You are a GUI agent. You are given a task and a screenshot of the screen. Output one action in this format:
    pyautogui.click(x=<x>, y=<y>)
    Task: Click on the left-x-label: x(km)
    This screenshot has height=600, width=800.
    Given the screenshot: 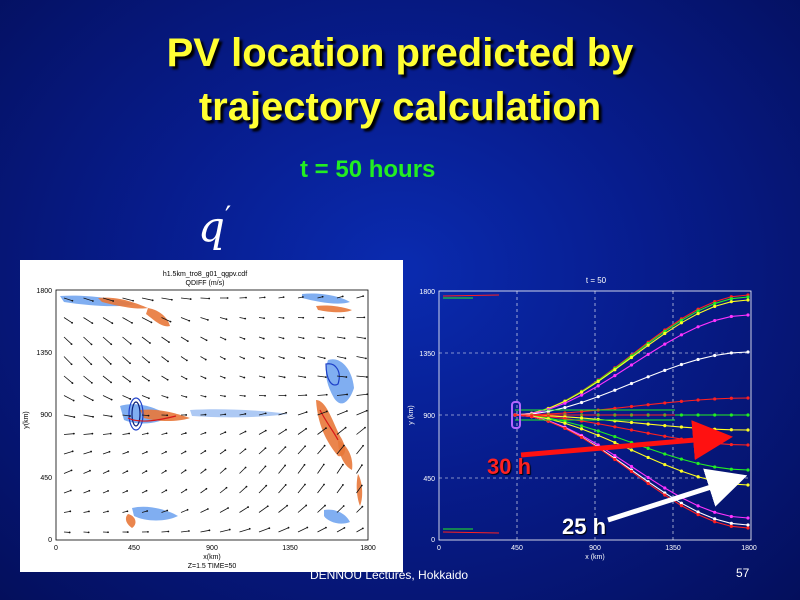 What is the action you would take?
    pyautogui.click(x=212, y=557)
    